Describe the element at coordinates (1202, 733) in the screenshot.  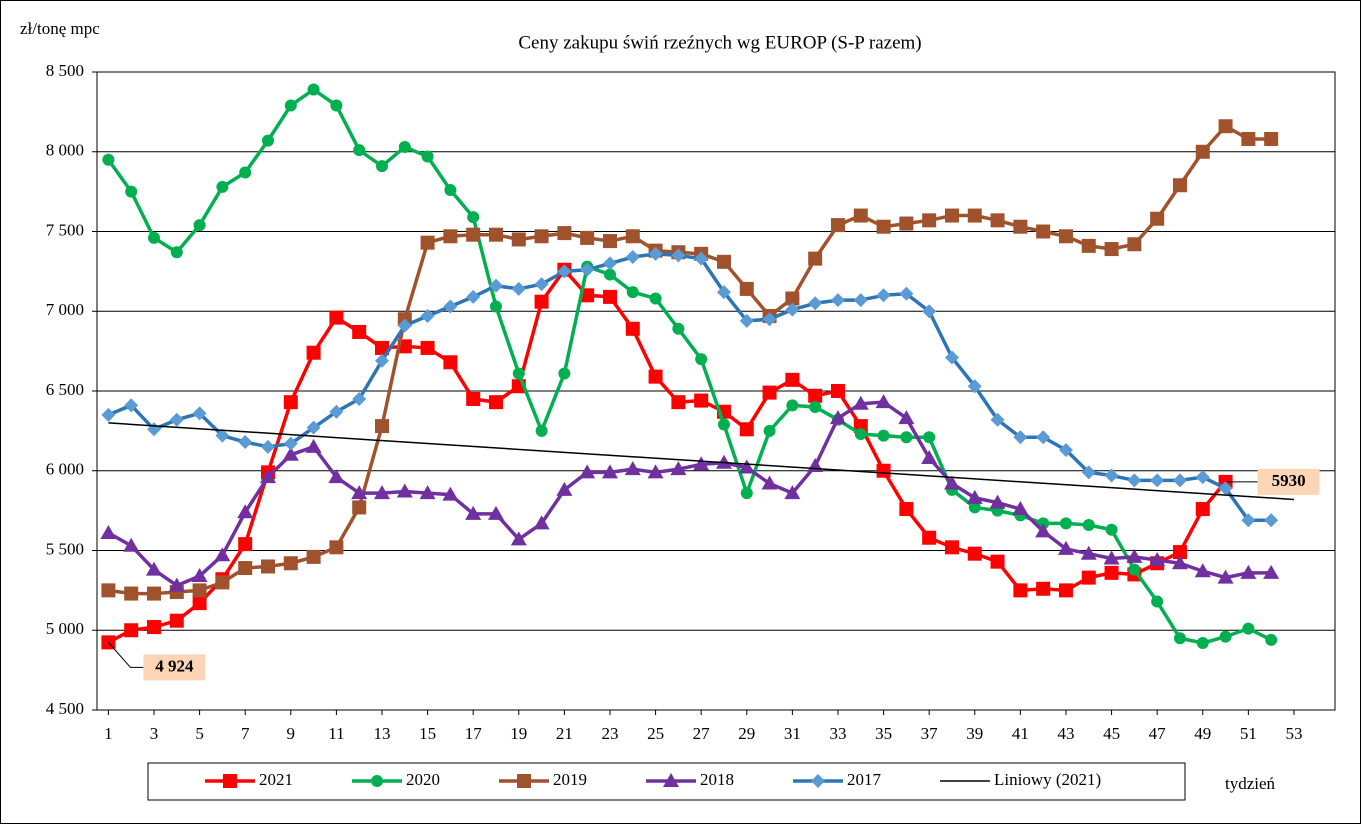
I see `x-tick-label: 49` at that location.